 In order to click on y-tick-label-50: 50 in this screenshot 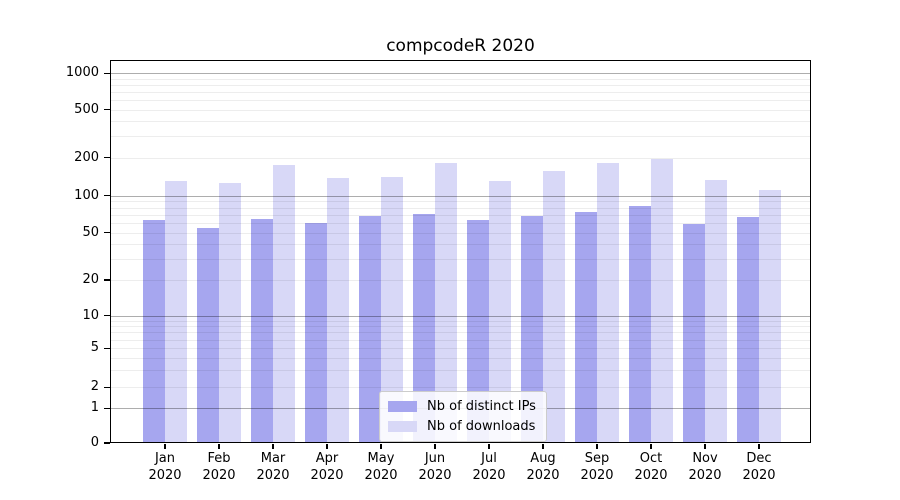, I will do `click(90, 232)`.